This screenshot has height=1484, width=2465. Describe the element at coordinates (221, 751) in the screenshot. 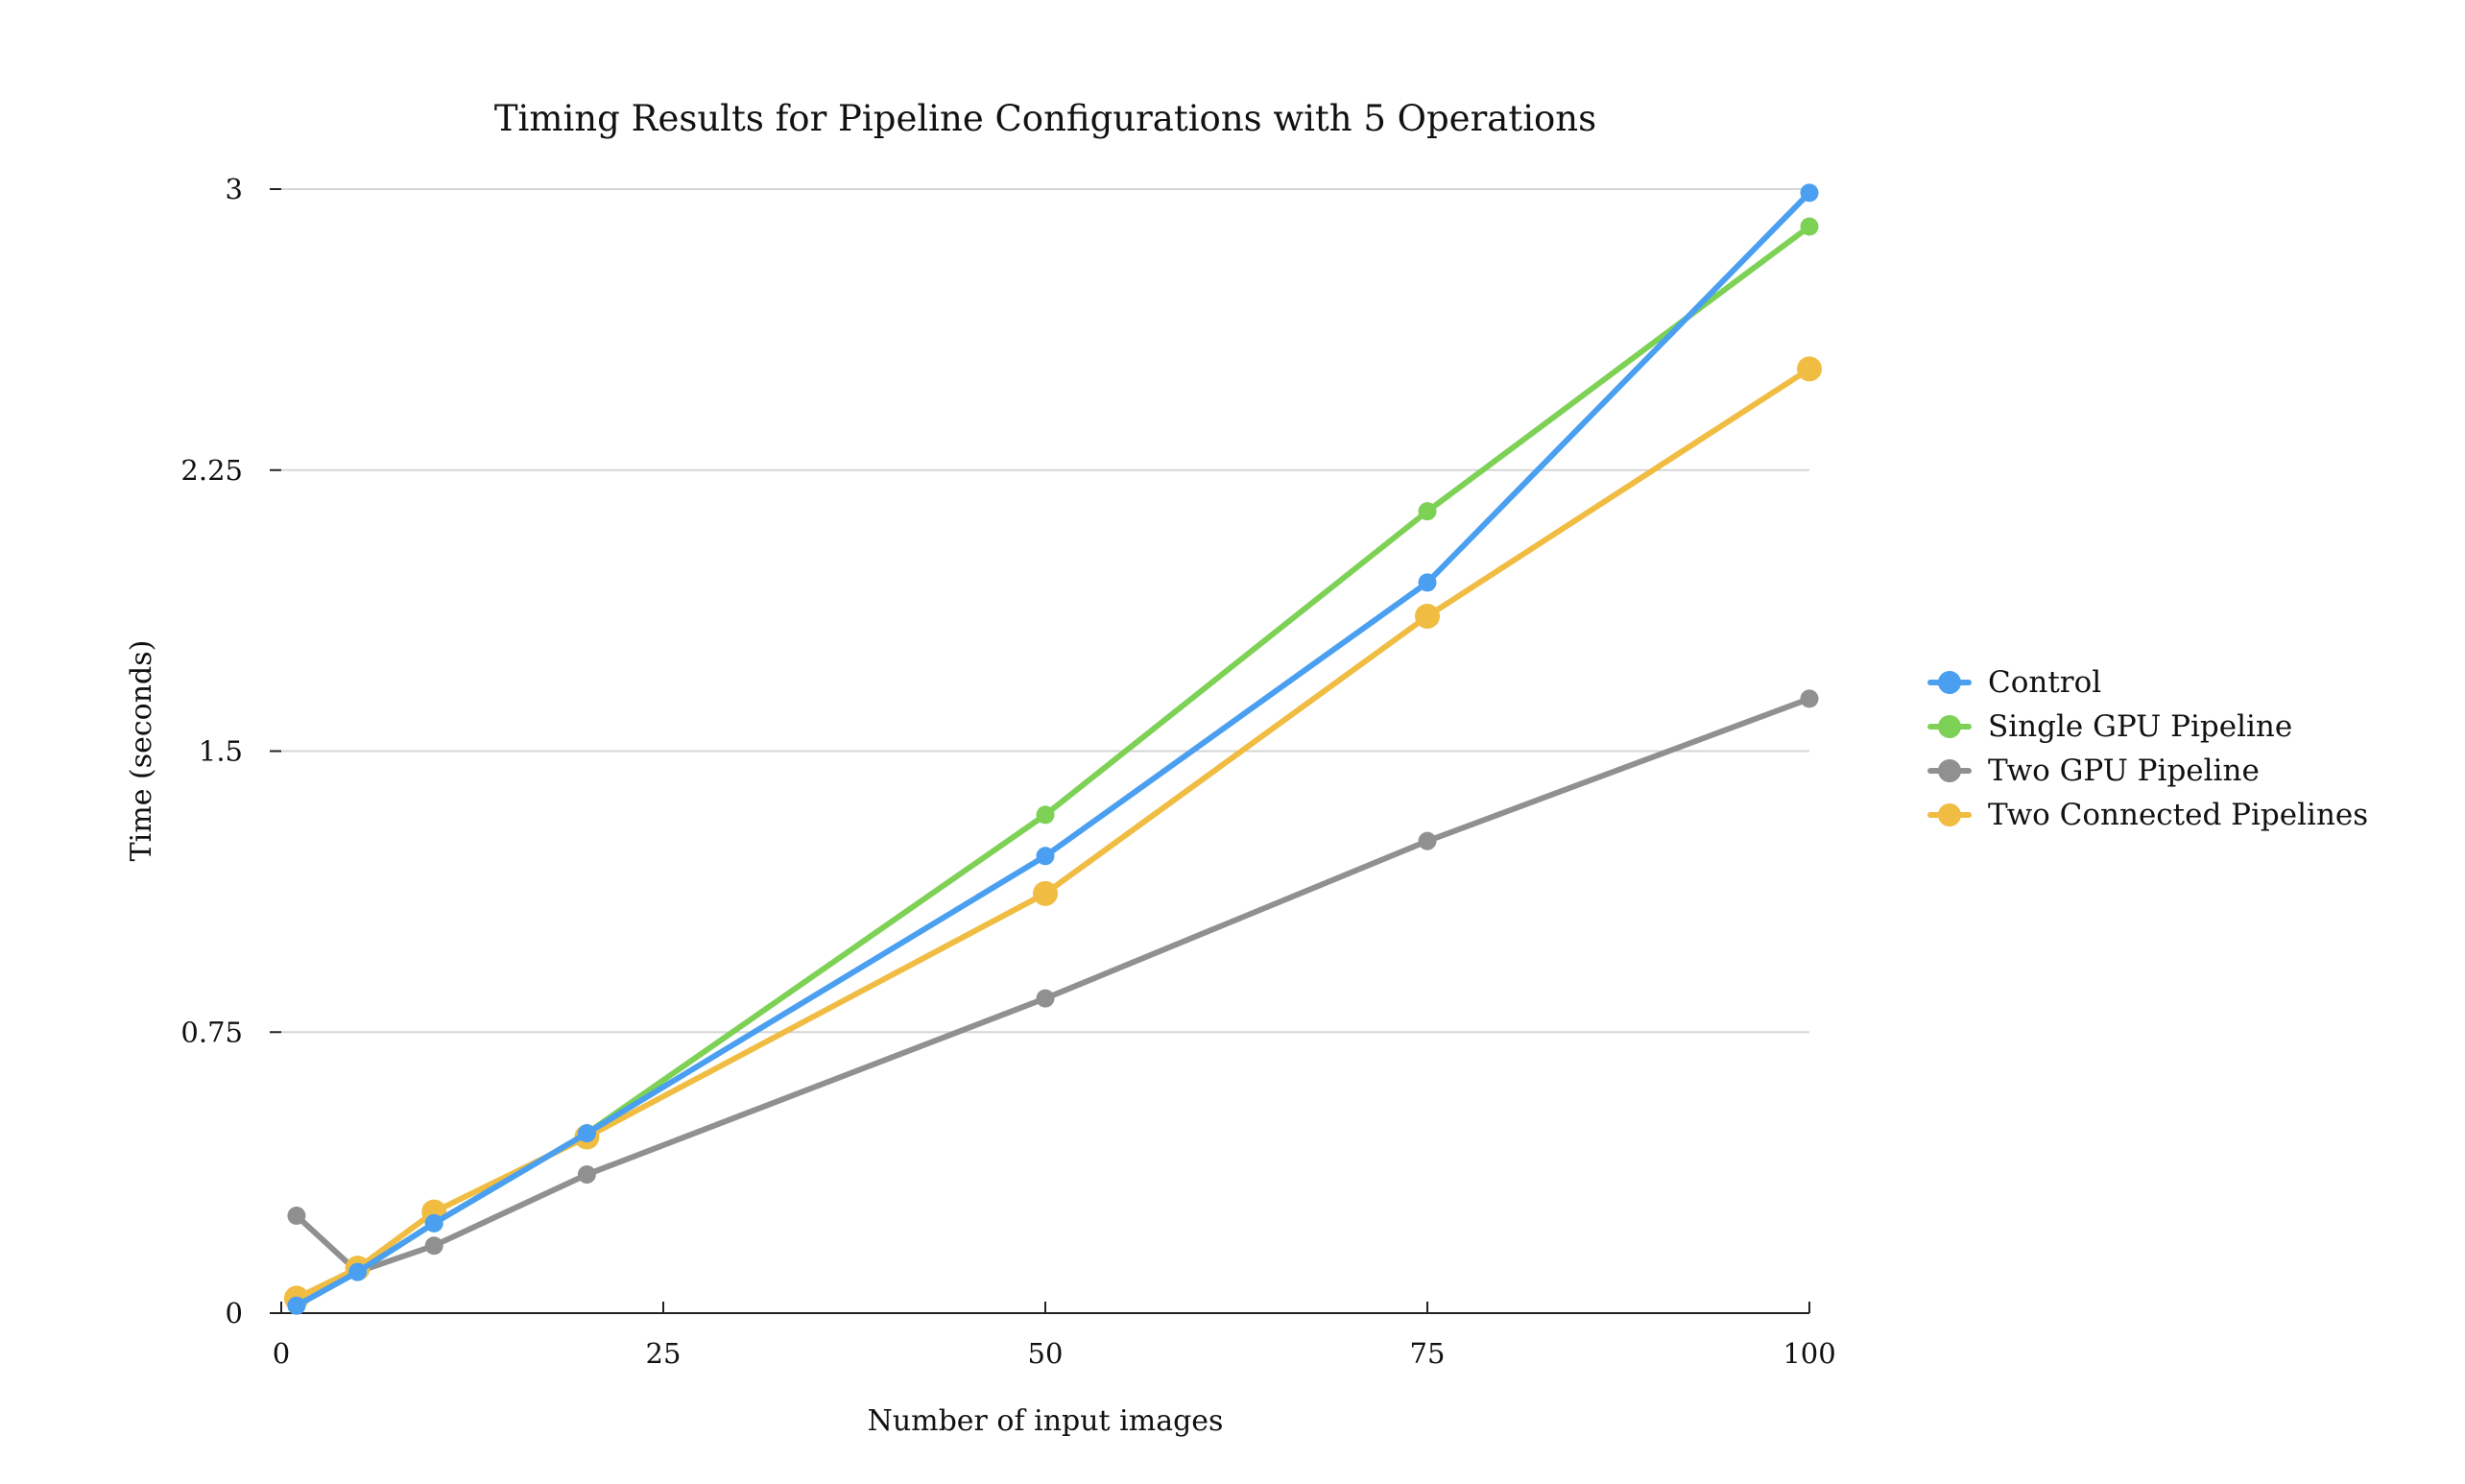

I see `y-tick-label: 1.5` at that location.